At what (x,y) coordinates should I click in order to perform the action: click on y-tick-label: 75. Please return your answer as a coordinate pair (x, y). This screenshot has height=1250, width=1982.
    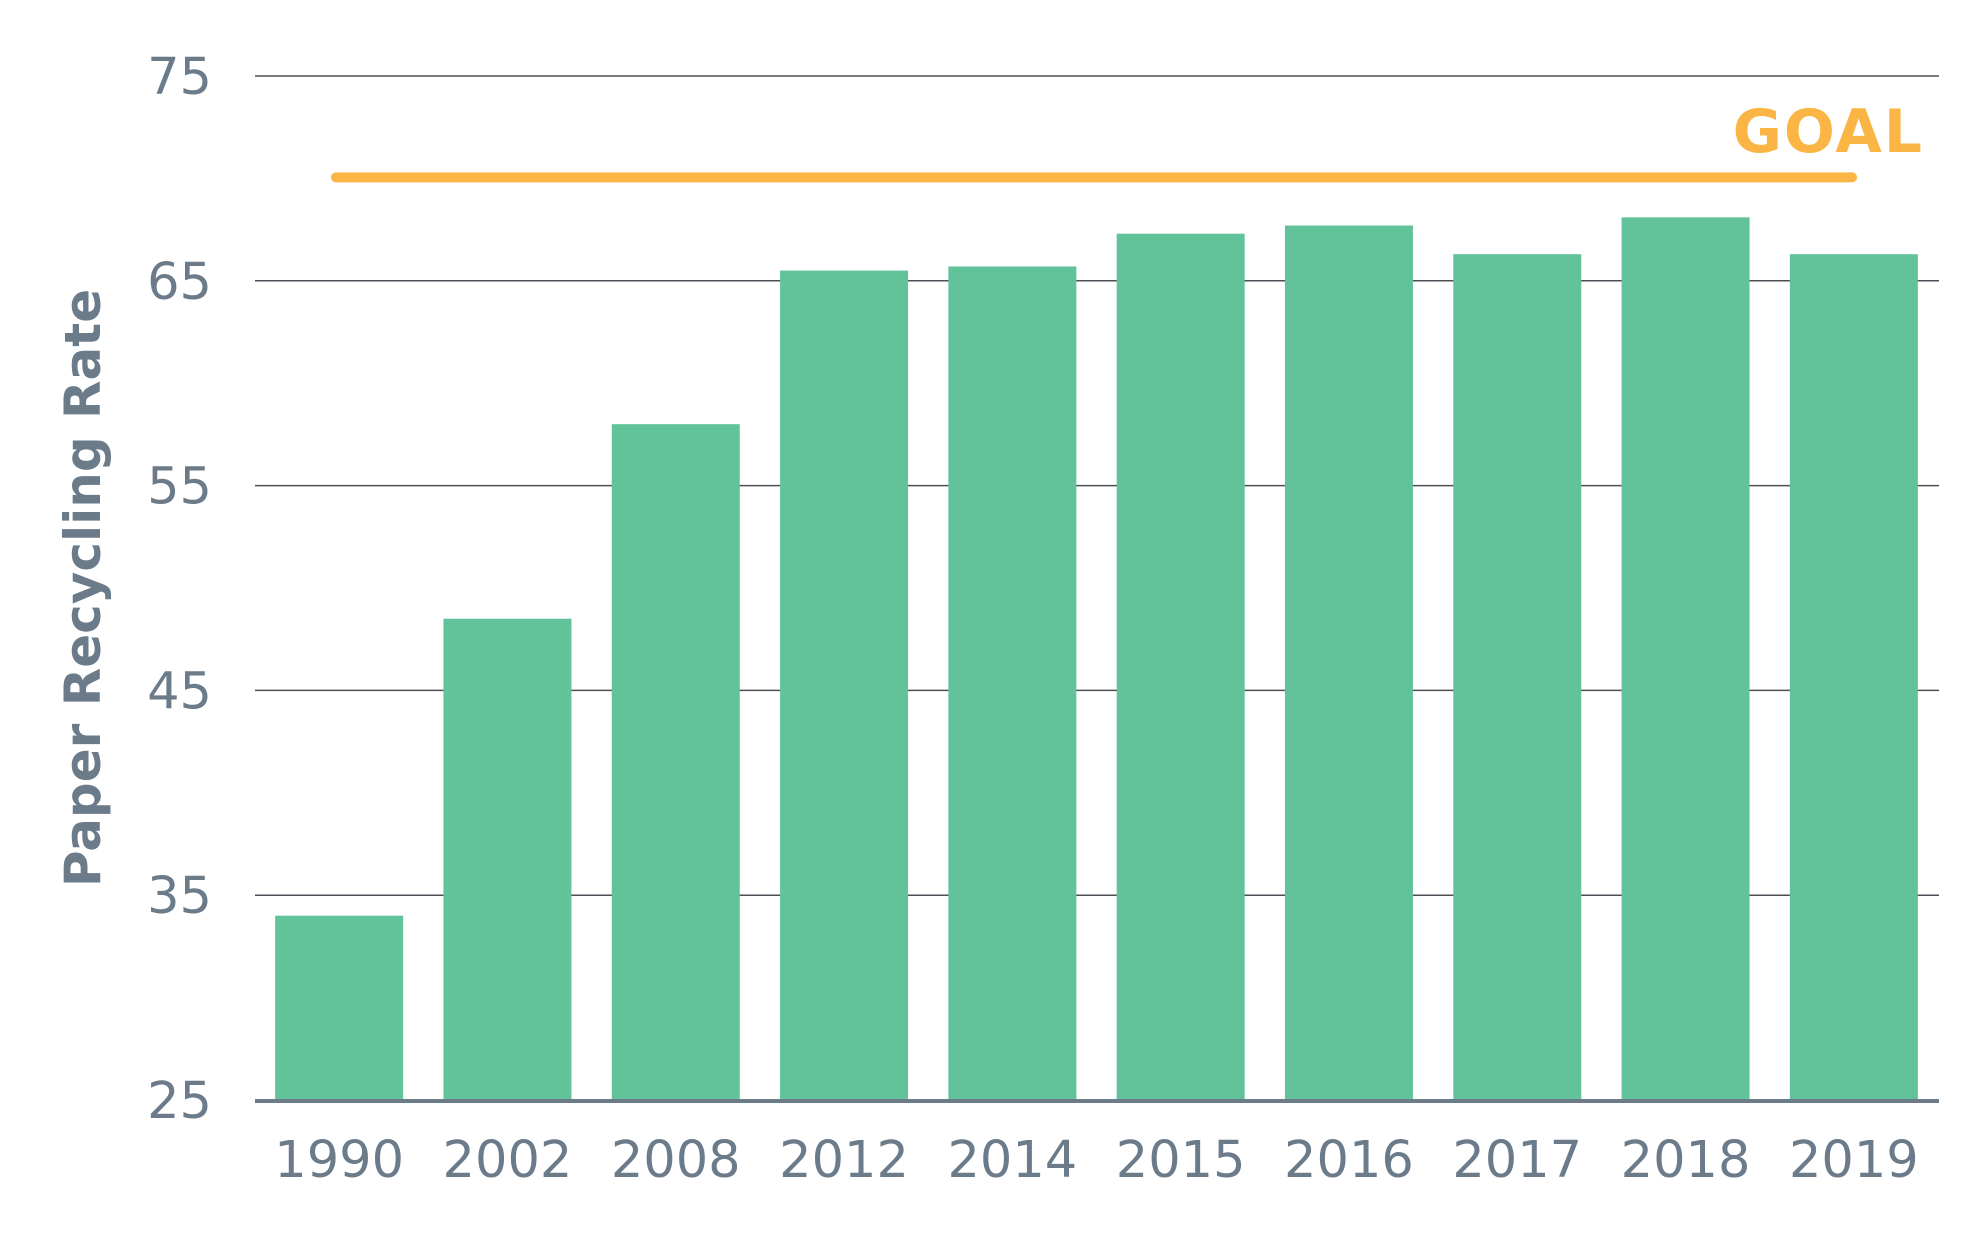
    Looking at the image, I should click on (179, 77).